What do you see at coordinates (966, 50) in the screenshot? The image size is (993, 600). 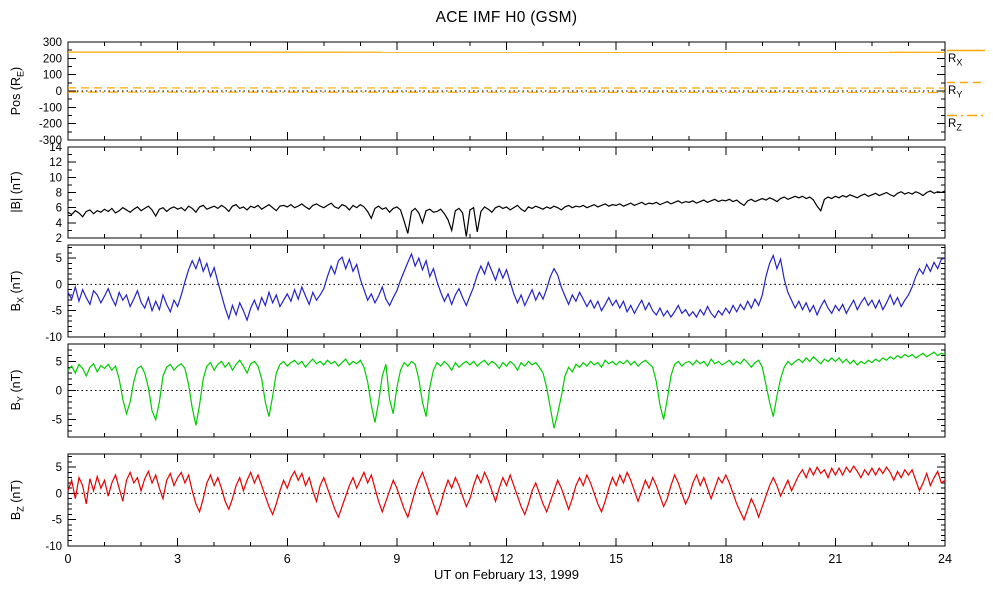 I see `solid-line-icon` at bounding box center [966, 50].